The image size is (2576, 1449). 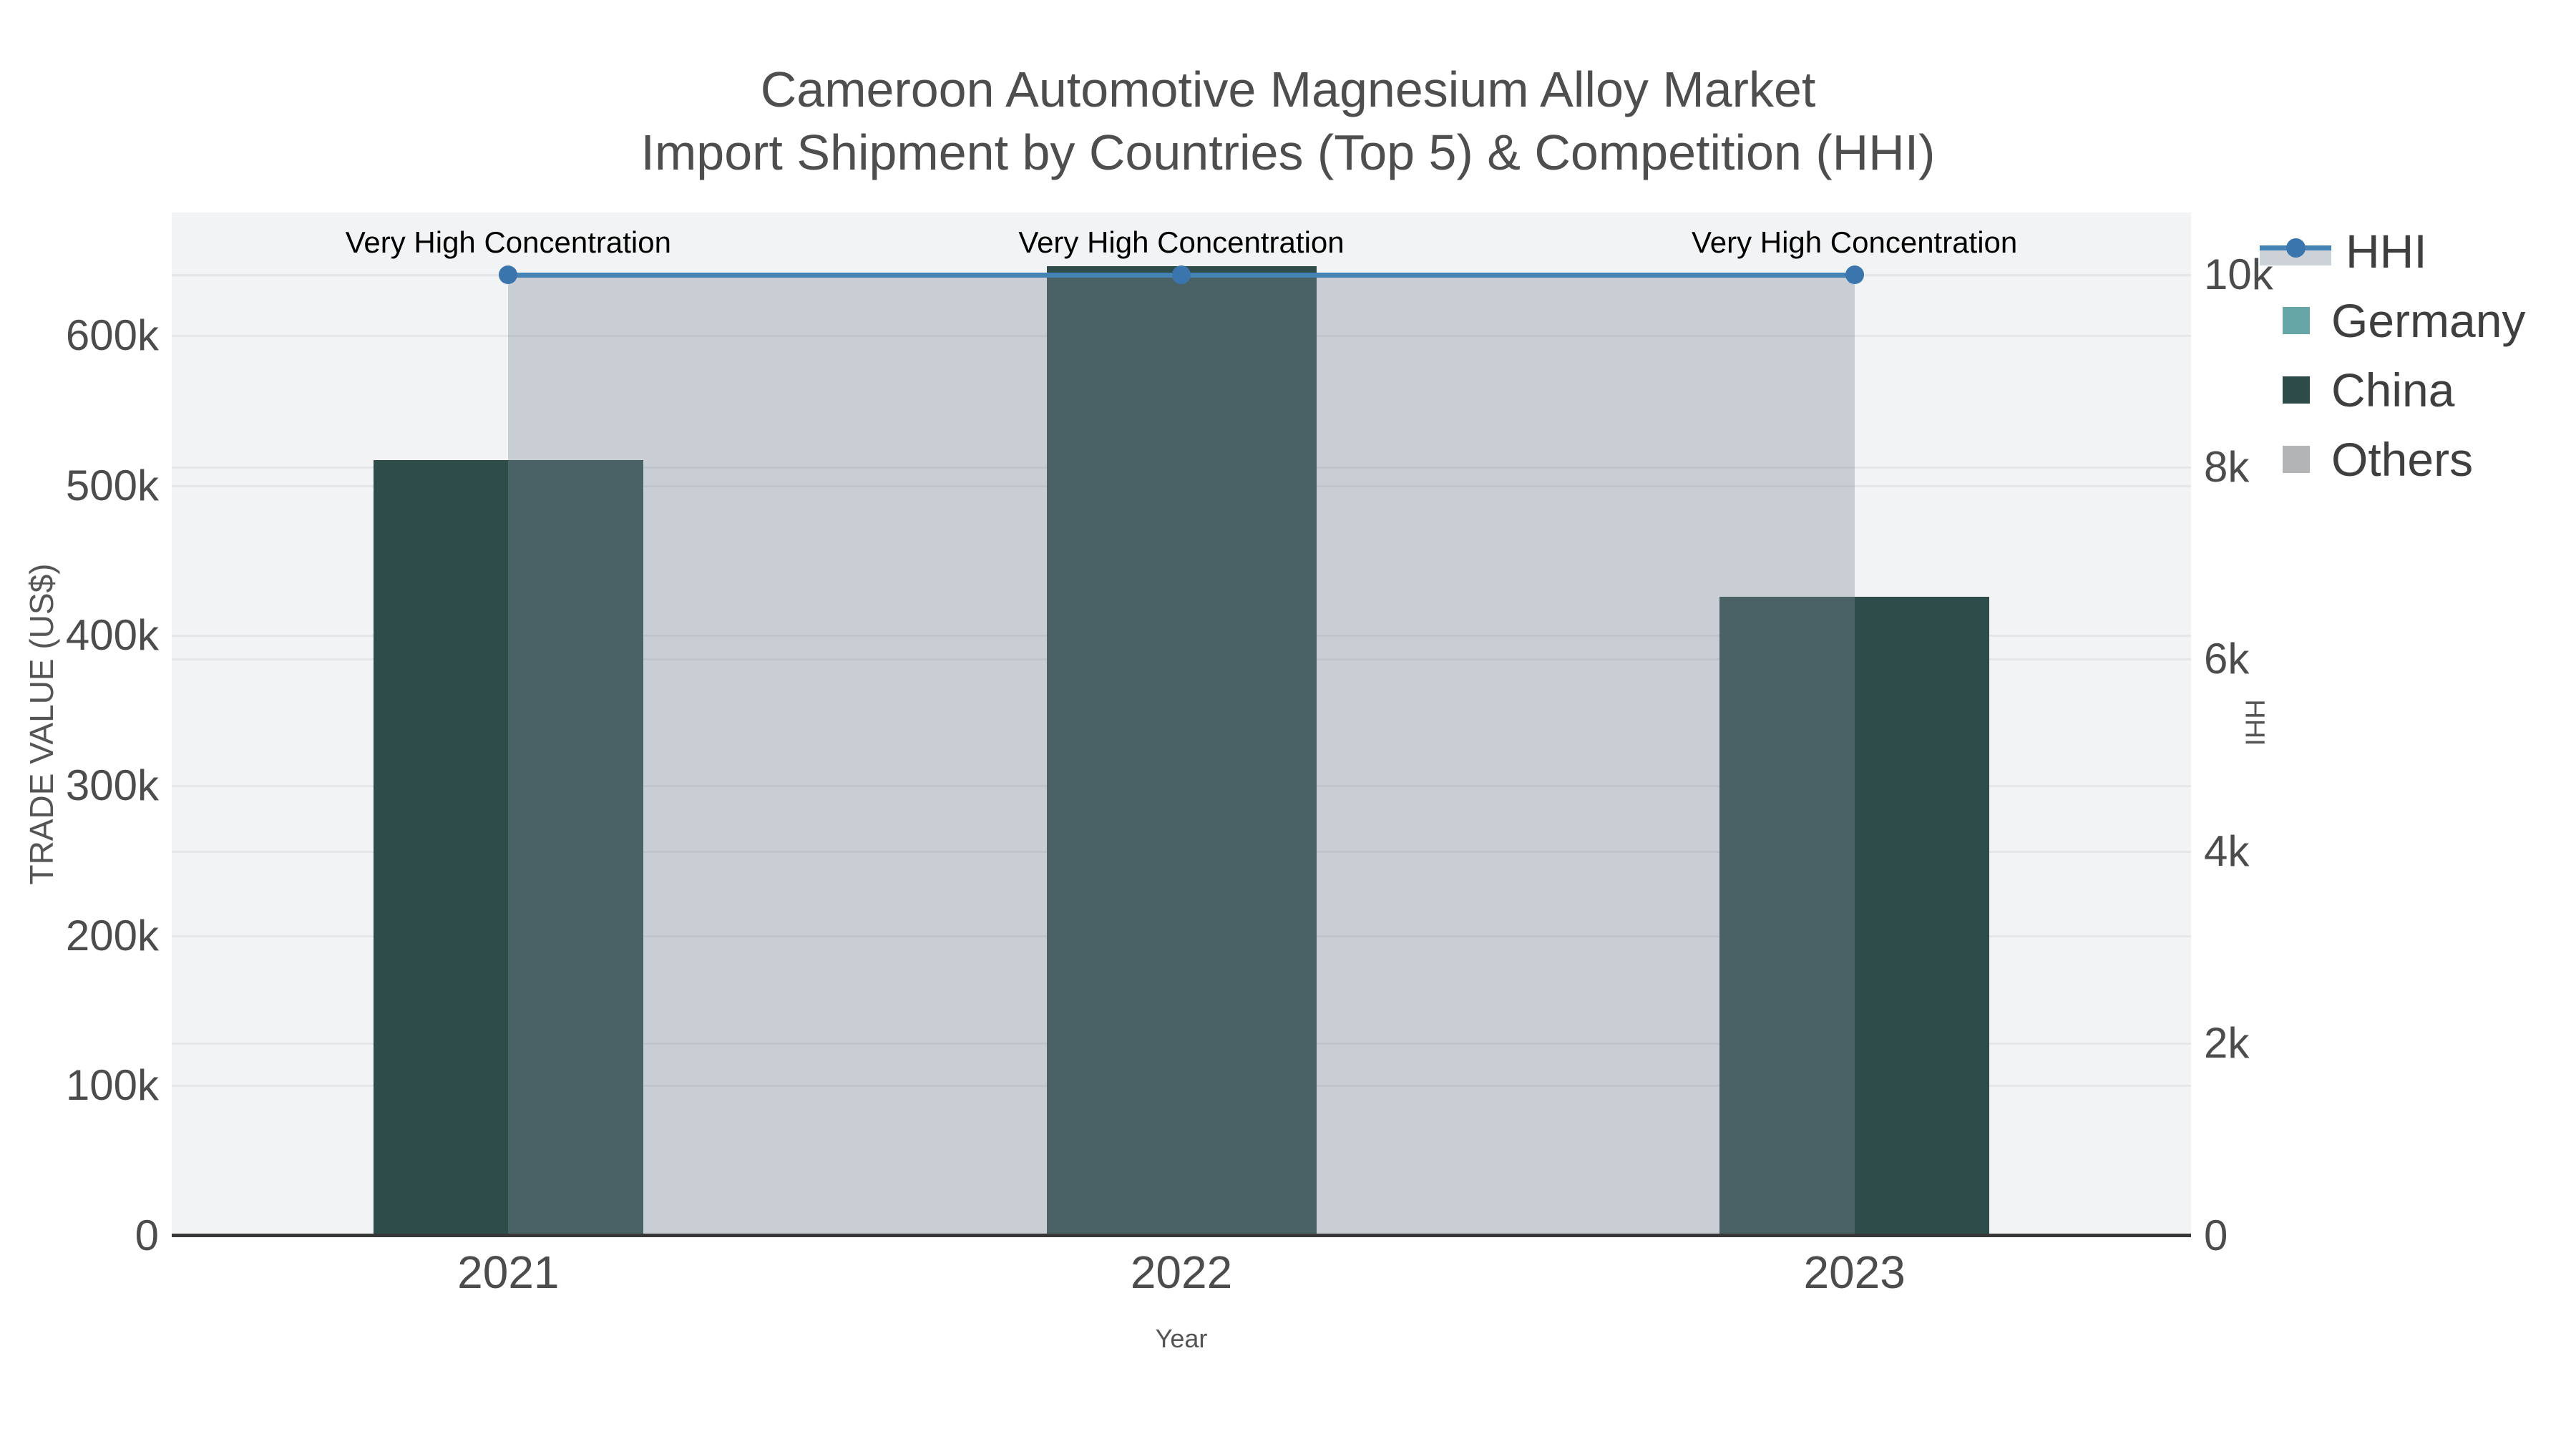 I want to click on left-tick-400k: 400k, so click(x=112, y=635).